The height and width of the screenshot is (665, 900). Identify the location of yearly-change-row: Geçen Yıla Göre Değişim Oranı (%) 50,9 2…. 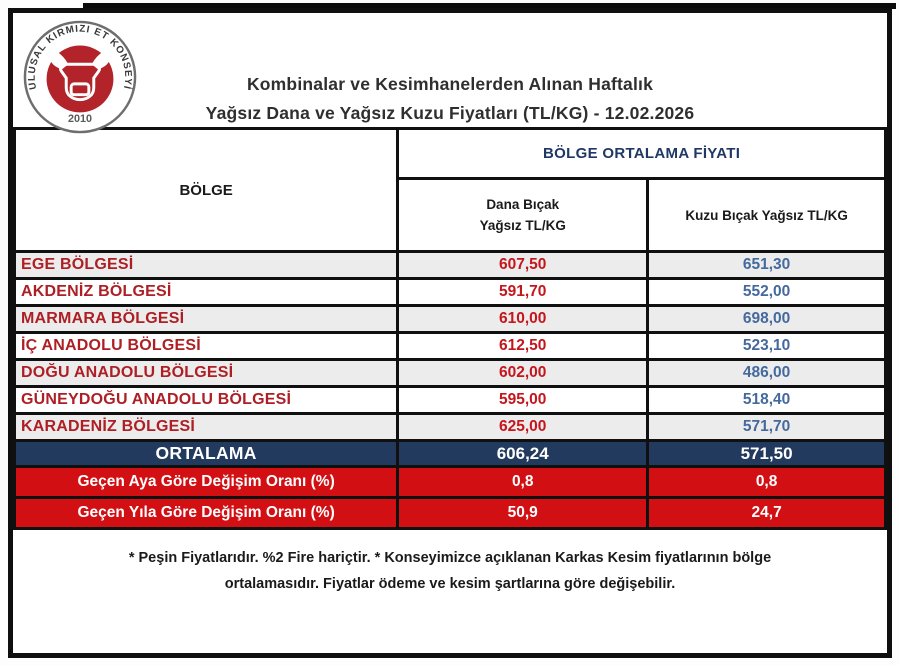
(449, 513).